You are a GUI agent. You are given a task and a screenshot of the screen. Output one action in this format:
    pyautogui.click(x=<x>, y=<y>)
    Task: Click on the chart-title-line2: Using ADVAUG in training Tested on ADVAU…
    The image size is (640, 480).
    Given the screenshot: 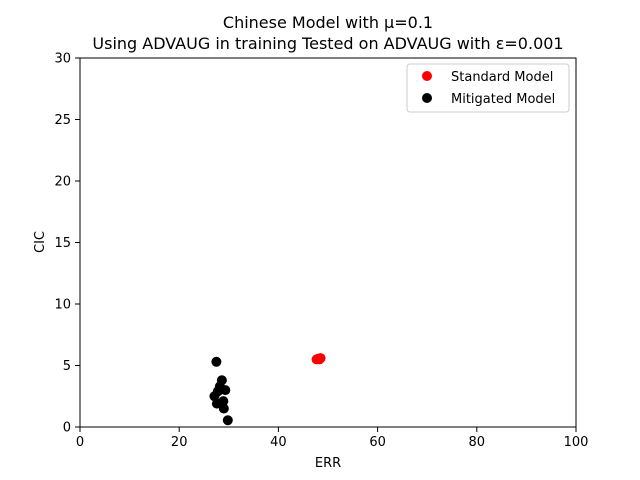 What is the action you would take?
    pyautogui.click(x=327, y=43)
    